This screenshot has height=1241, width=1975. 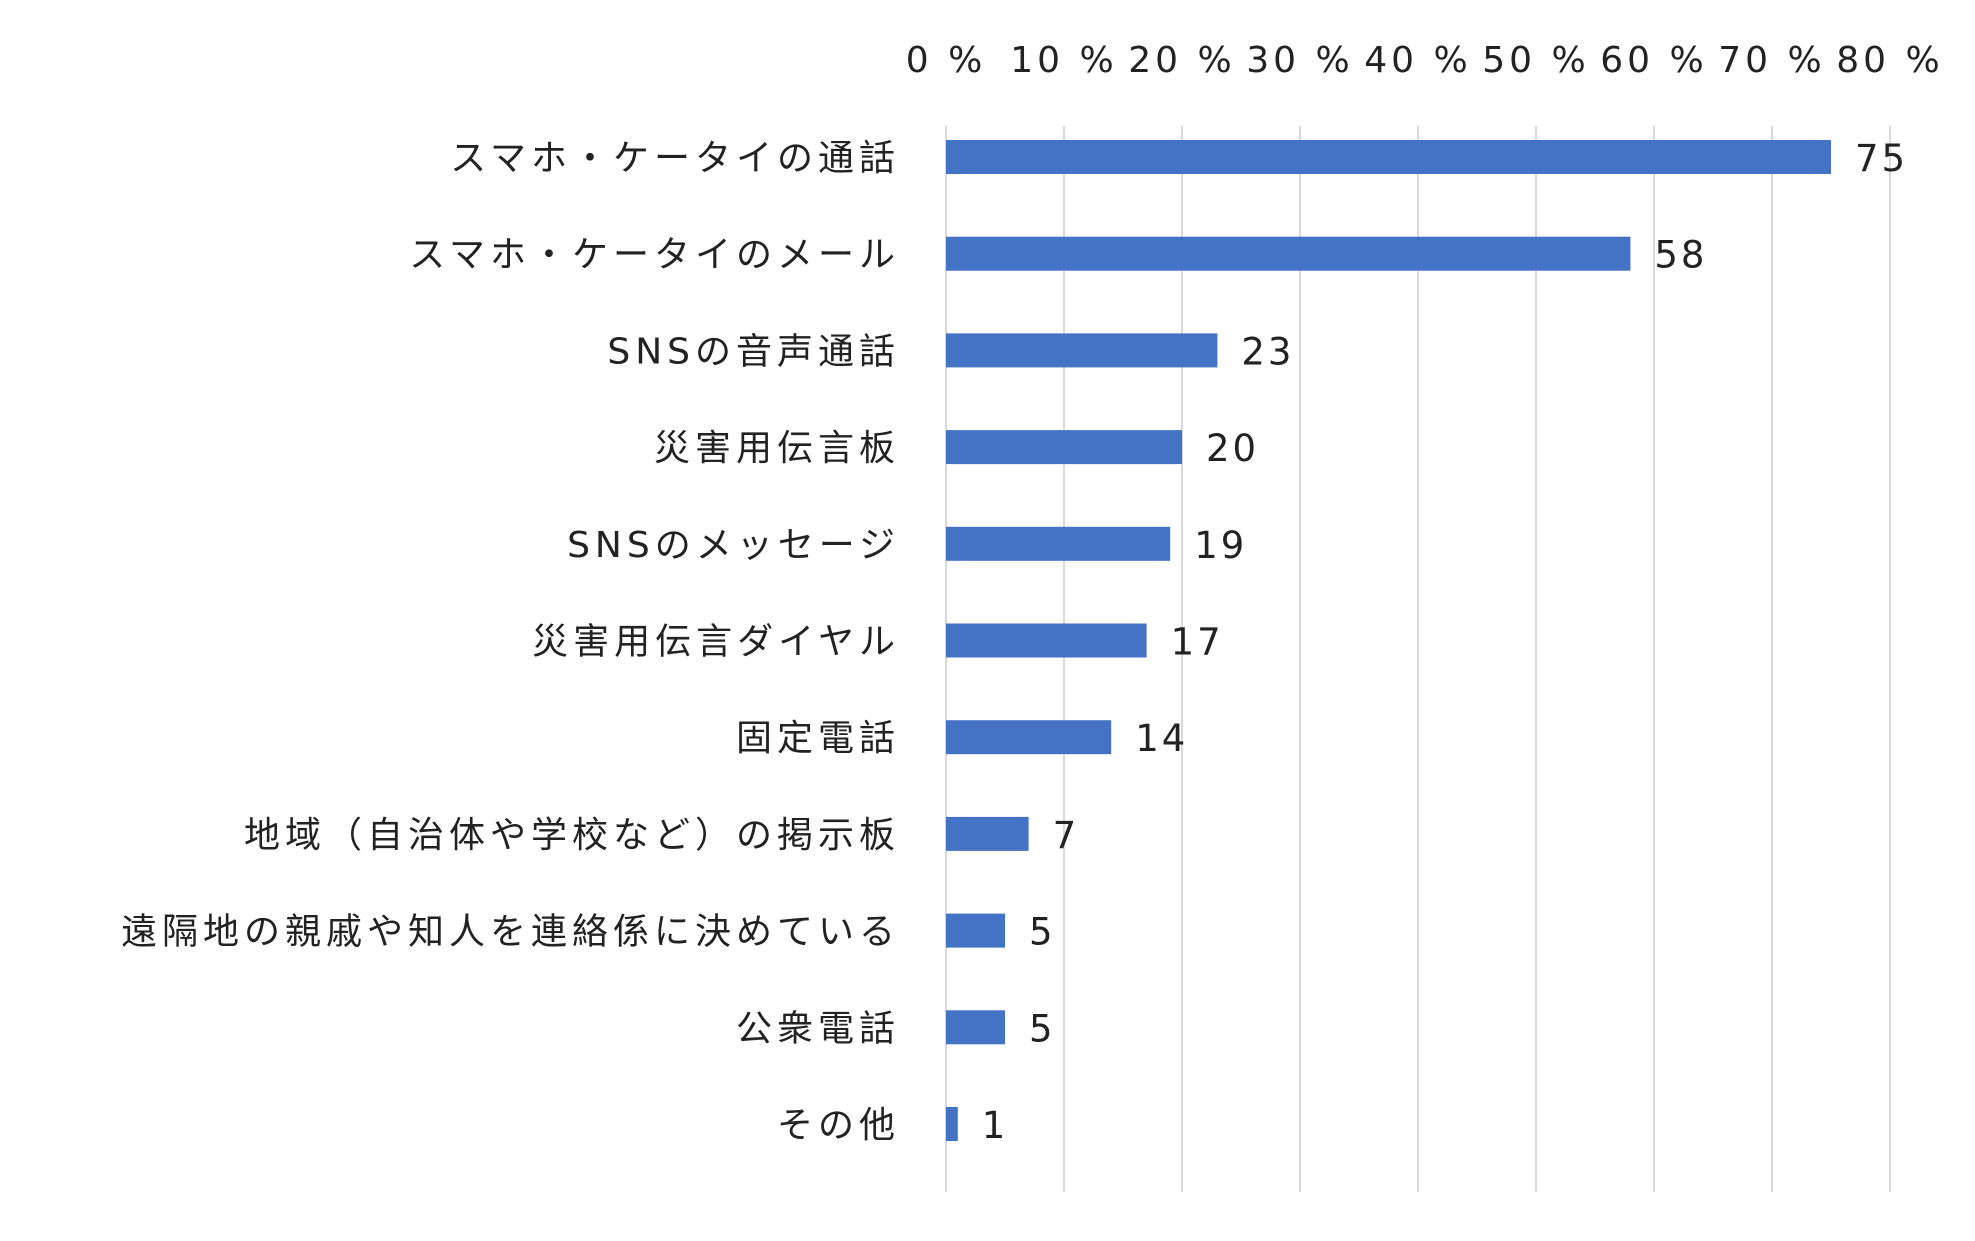 What do you see at coordinates (1299, 60) in the screenshot?
I see `x-tick-label: 30 %` at bounding box center [1299, 60].